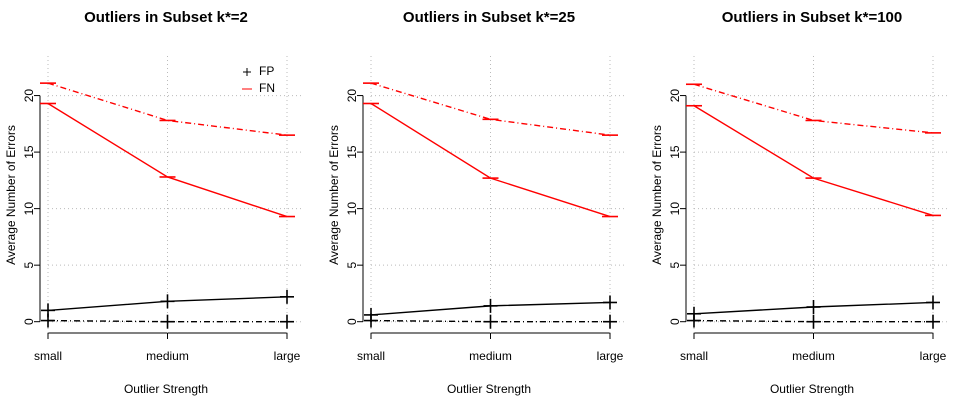 The height and width of the screenshot is (400, 969). Describe the element at coordinates (489, 17) in the screenshot. I see `chart-title: Outliers in Subset k*=25` at that location.